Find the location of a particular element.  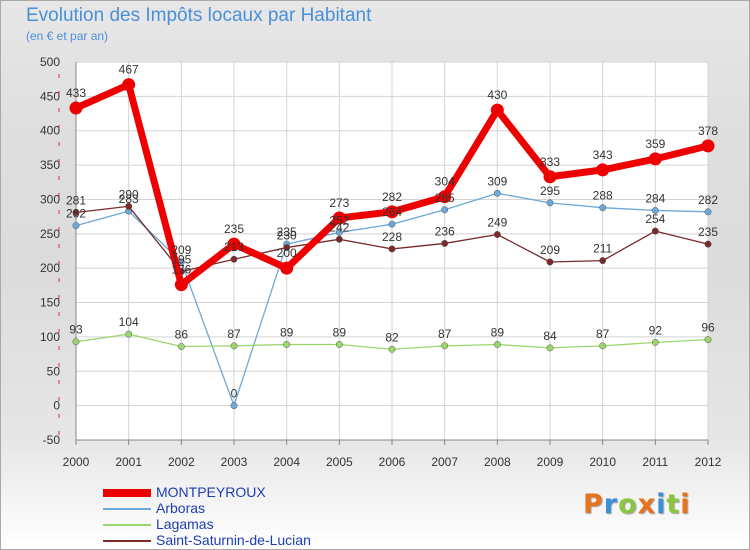

data-label: 273 is located at coordinates (339, 203).